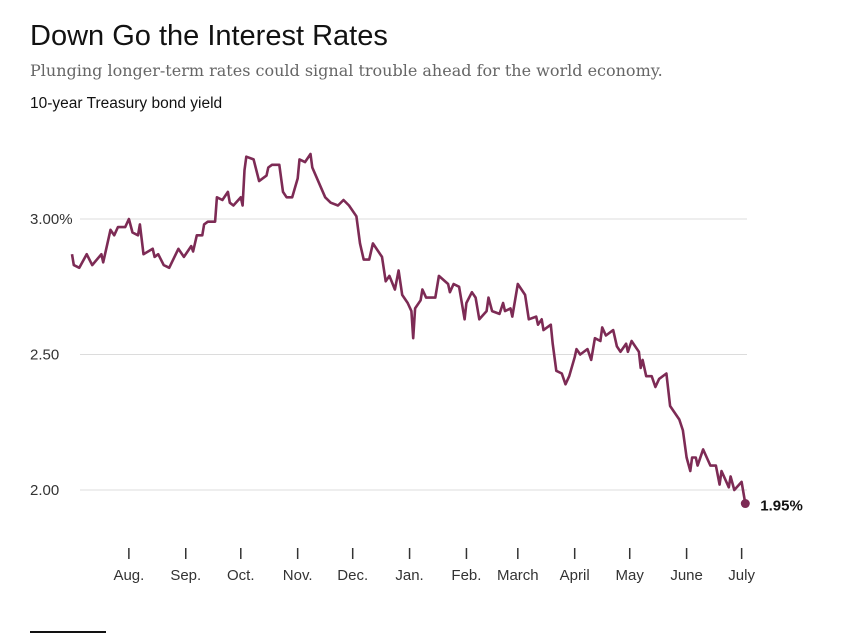  What do you see at coordinates (68, 632) in the screenshot?
I see `footer-rule` at bounding box center [68, 632].